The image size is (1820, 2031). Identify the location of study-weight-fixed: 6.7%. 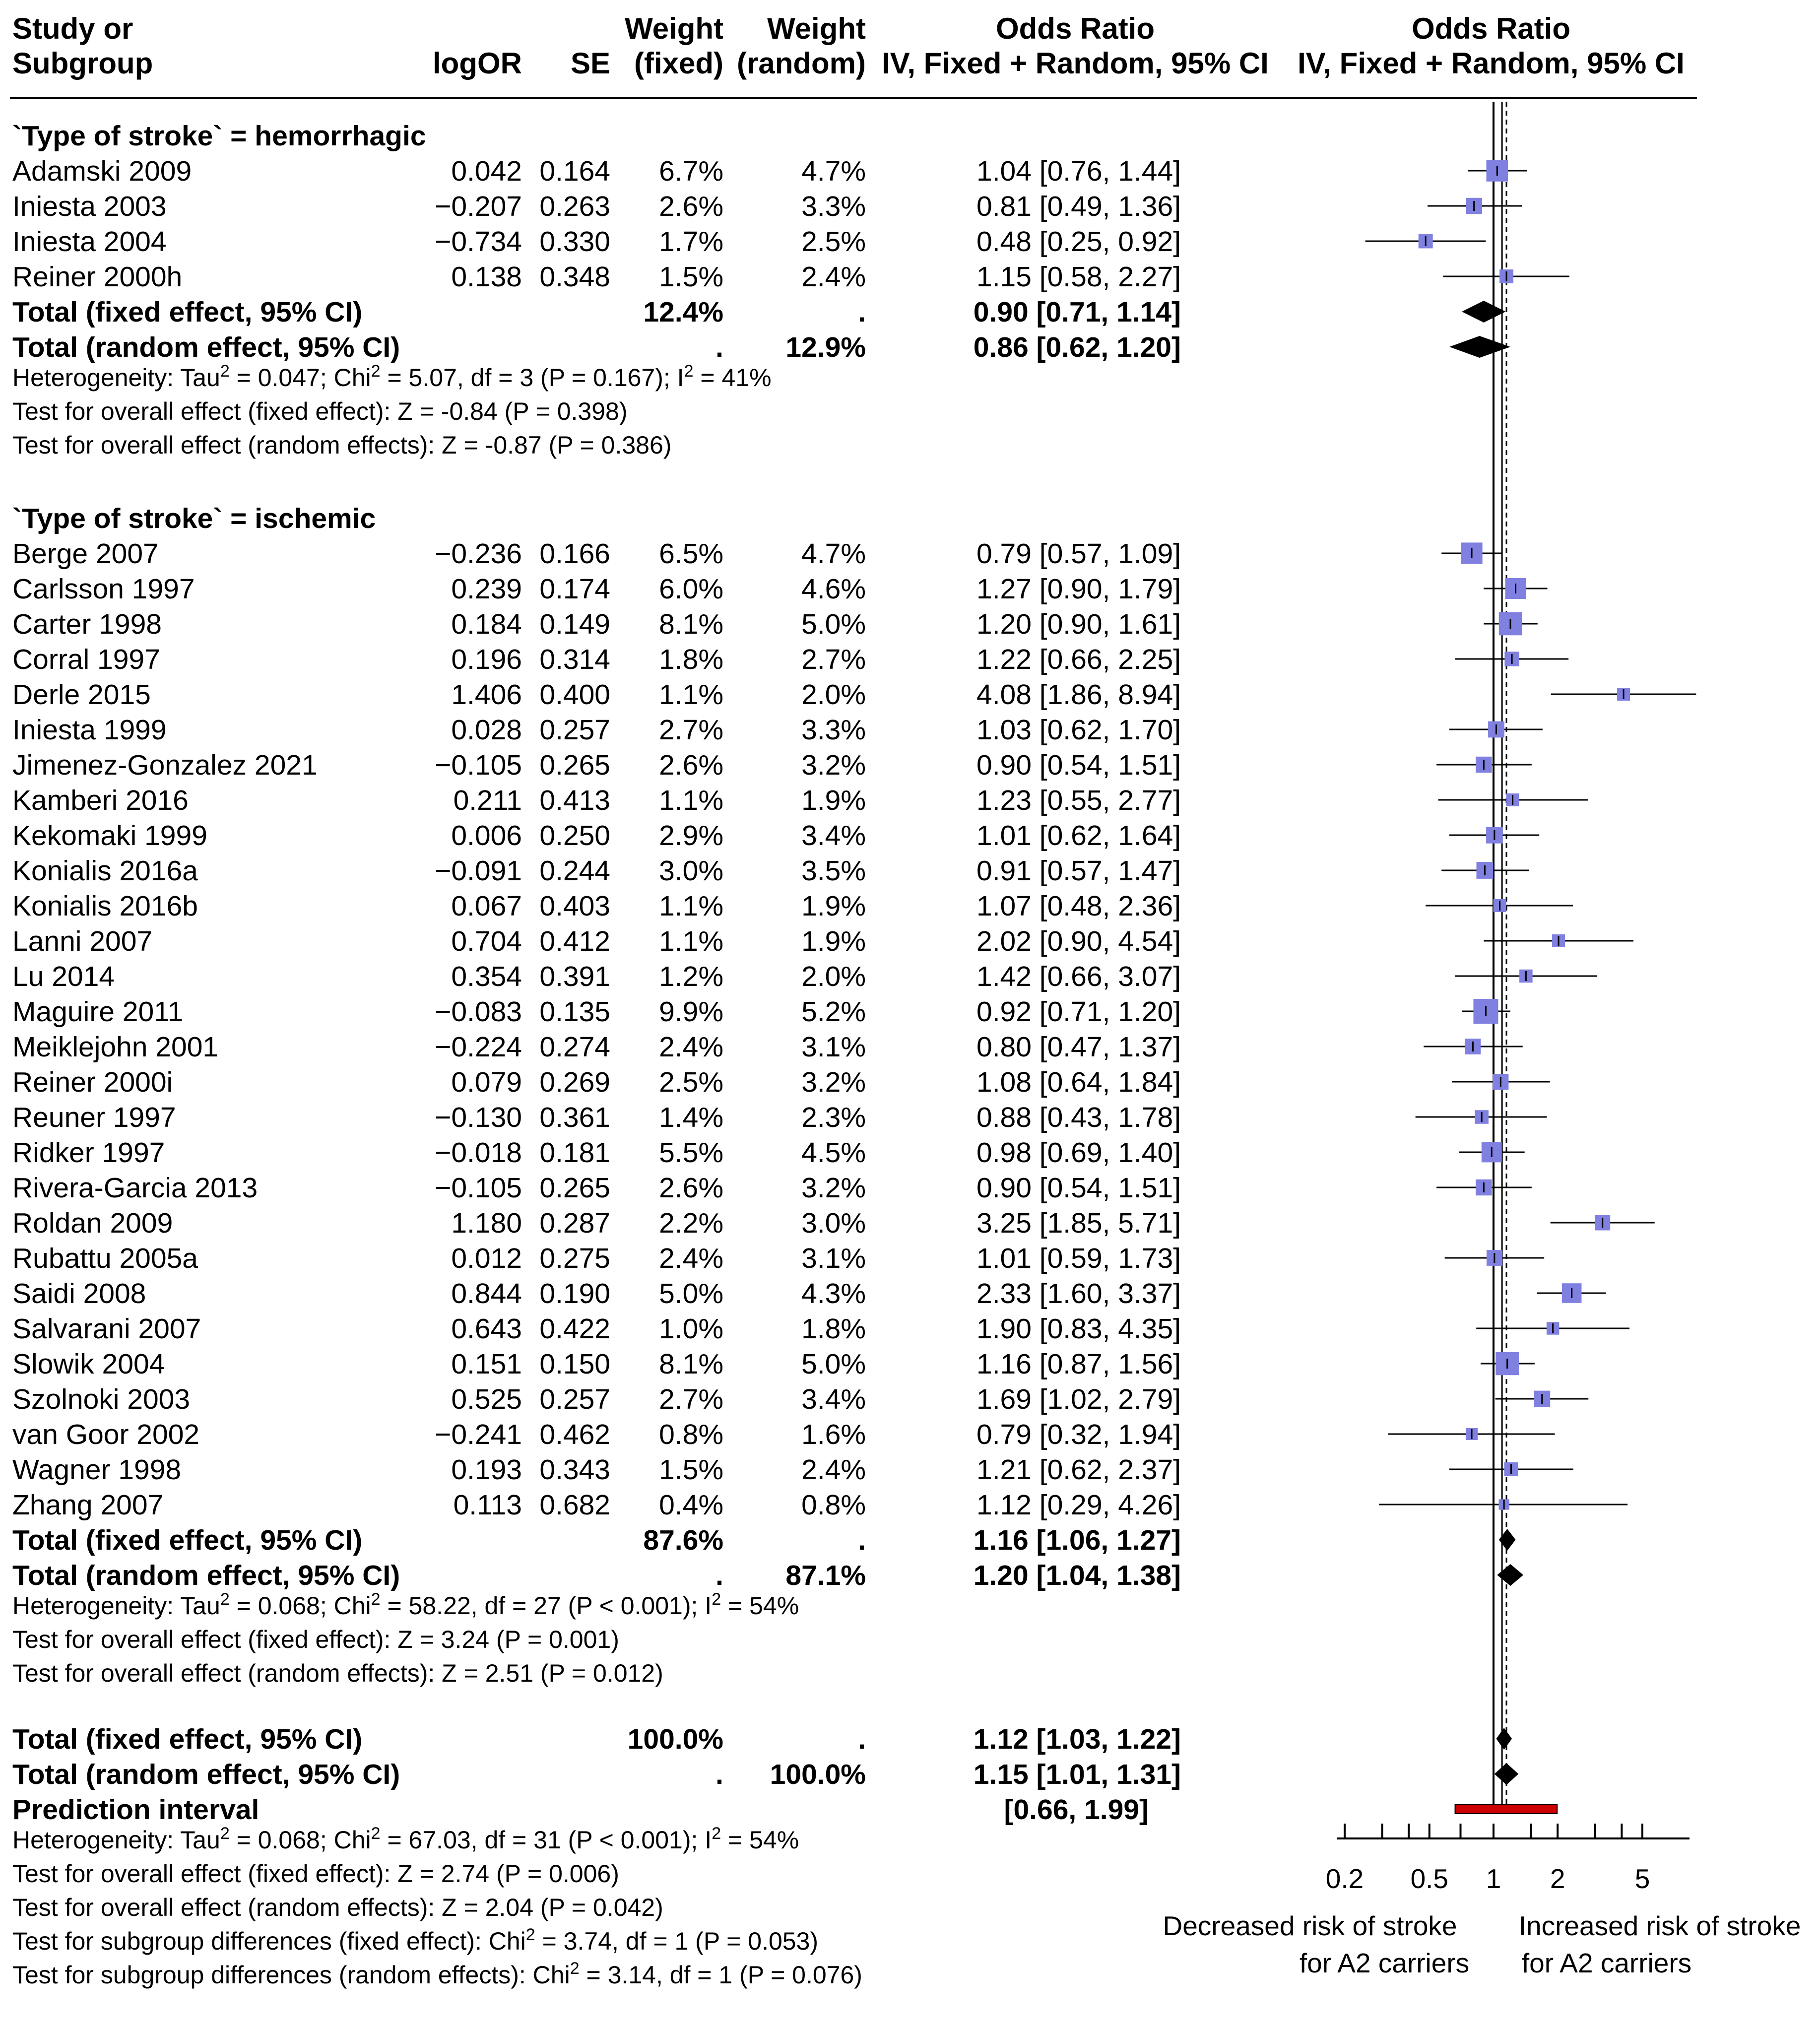
(691, 171).